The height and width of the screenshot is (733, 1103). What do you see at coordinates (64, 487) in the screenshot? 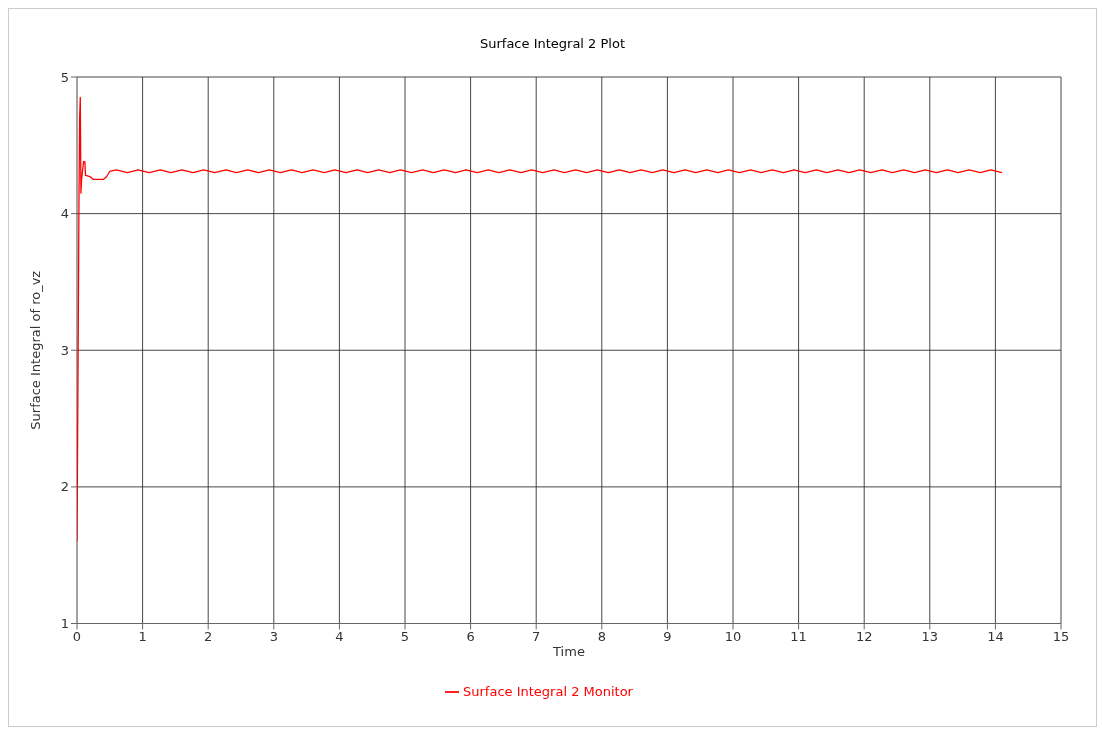
I see `y-tick-label: 2` at bounding box center [64, 487].